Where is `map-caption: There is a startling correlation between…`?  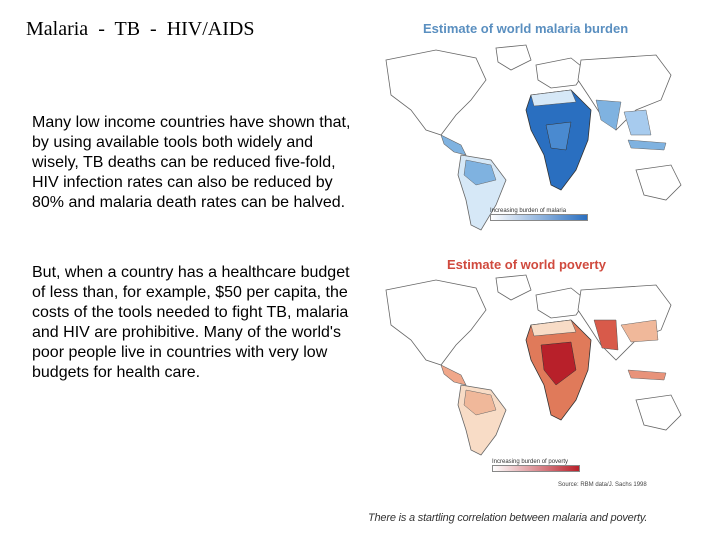 map-caption: There is a startling correlation between… is located at coordinates (508, 518).